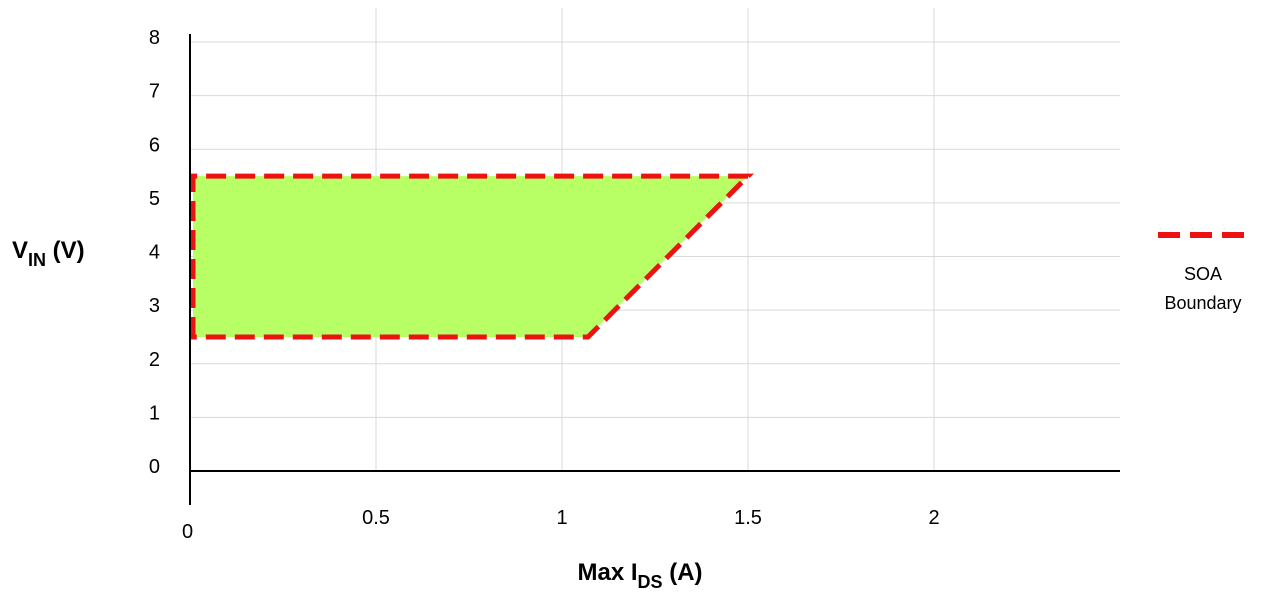 The width and height of the screenshot is (1265, 599). I want to click on y-tick-label: 1, so click(154, 413).